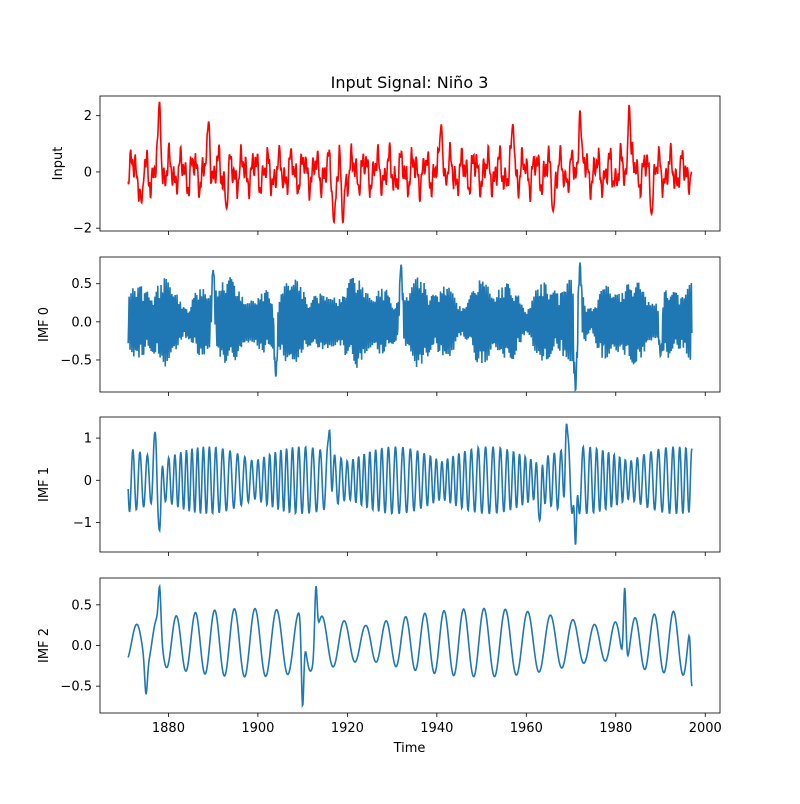 This screenshot has height=804, width=800. What do you see at coordinates (81, 284) in the screenshot?
I see `y-tick-label-1-0: 0.5` at bounding box center [81, 284].